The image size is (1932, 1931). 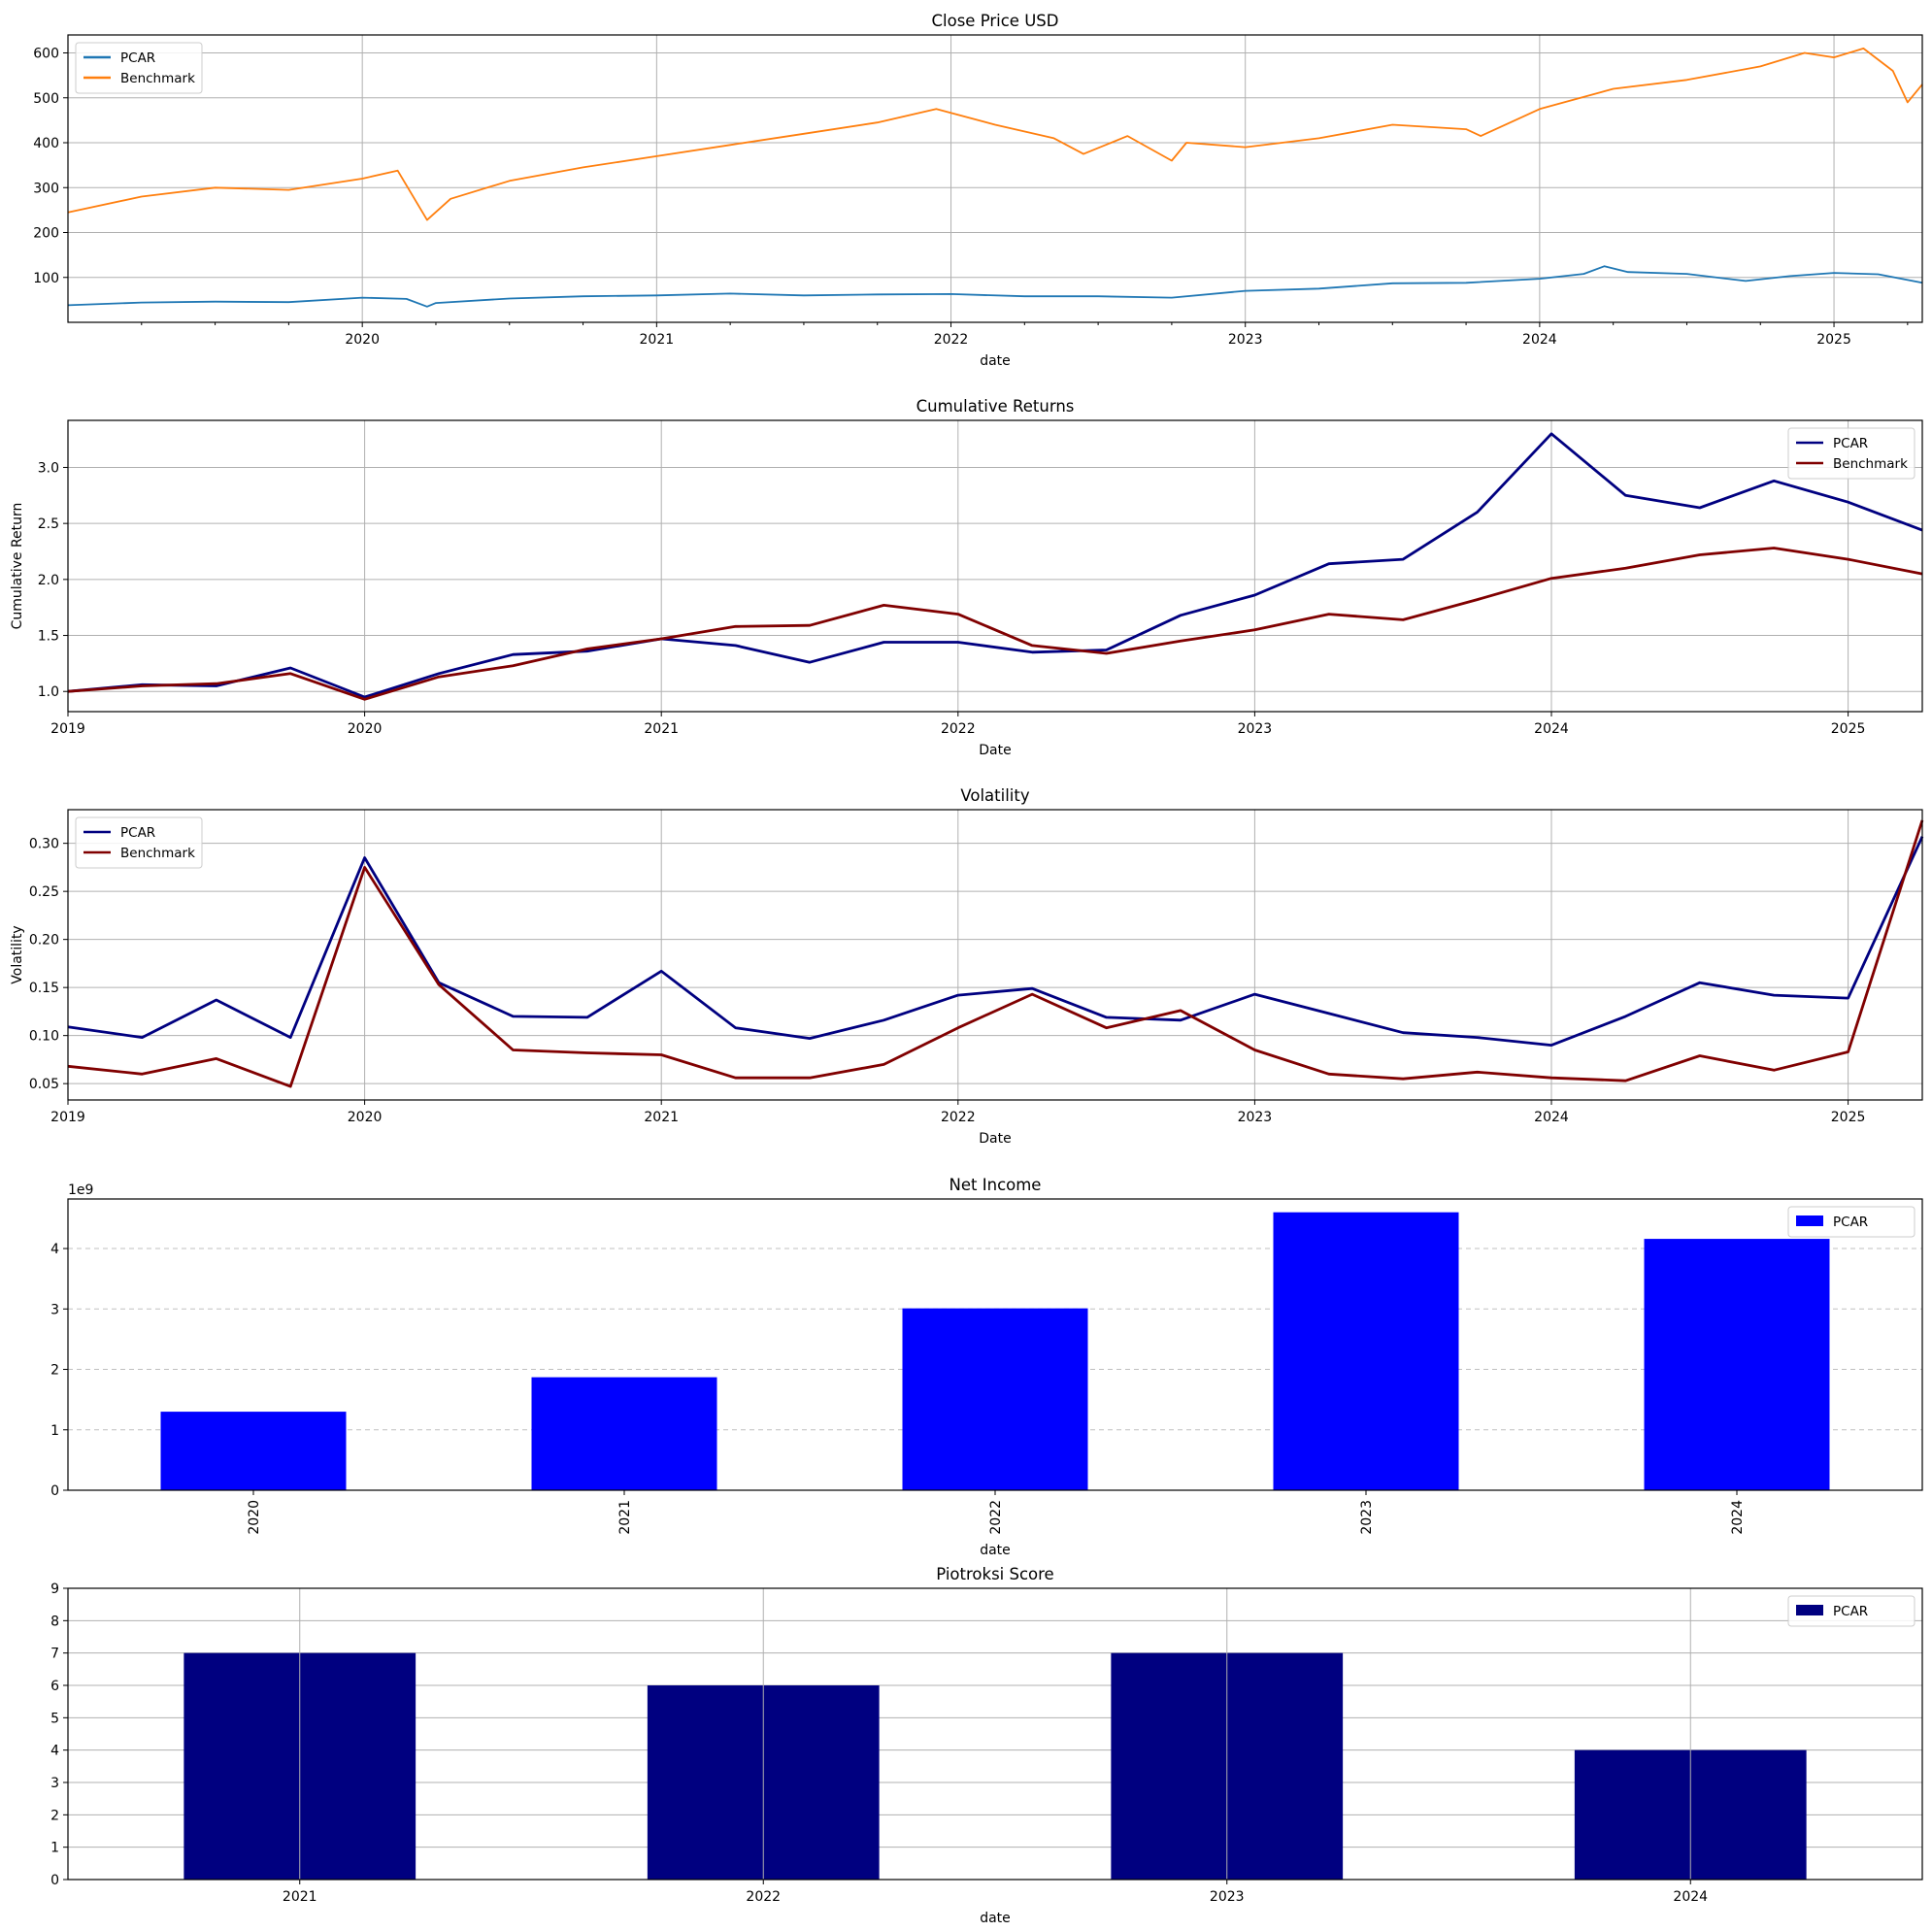 What do you see at coordinates (54, 1622) in the screenshot?
I see `y-tick-label: 8` at bounding box center [54, 1622].